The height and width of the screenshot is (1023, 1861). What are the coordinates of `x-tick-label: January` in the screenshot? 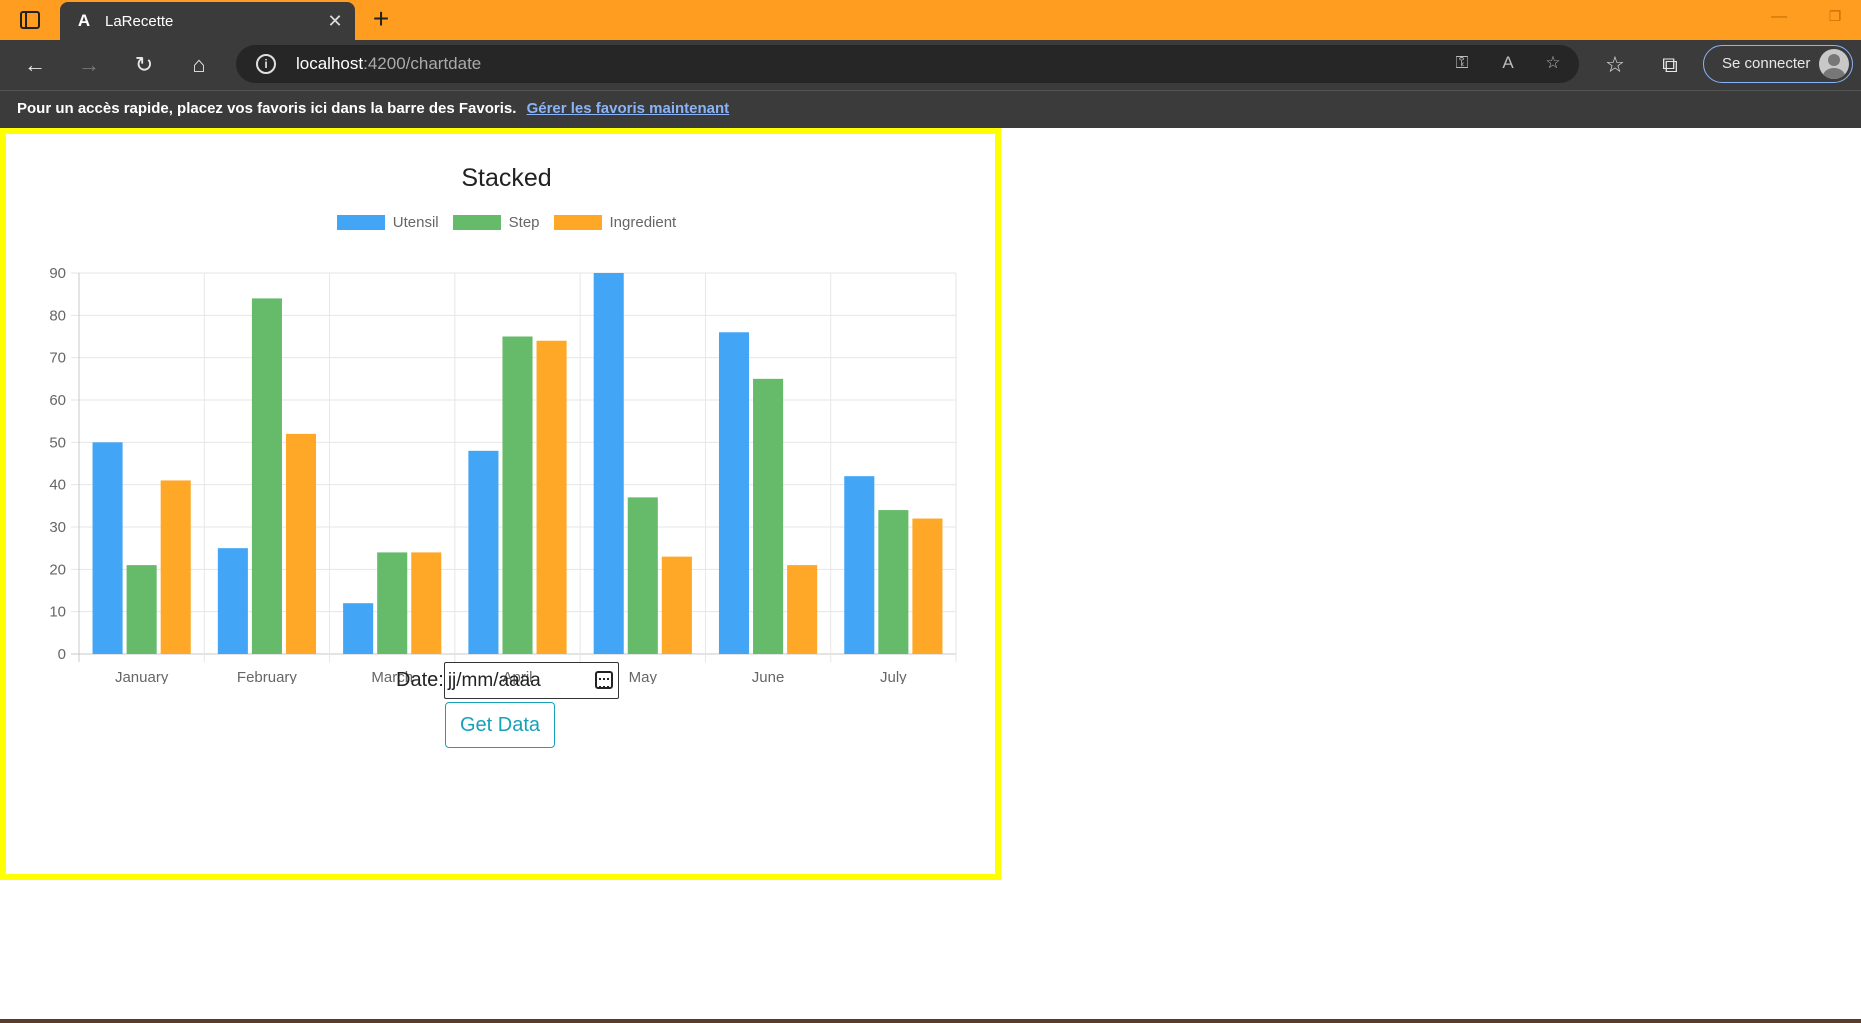 It's located at (142, 676).